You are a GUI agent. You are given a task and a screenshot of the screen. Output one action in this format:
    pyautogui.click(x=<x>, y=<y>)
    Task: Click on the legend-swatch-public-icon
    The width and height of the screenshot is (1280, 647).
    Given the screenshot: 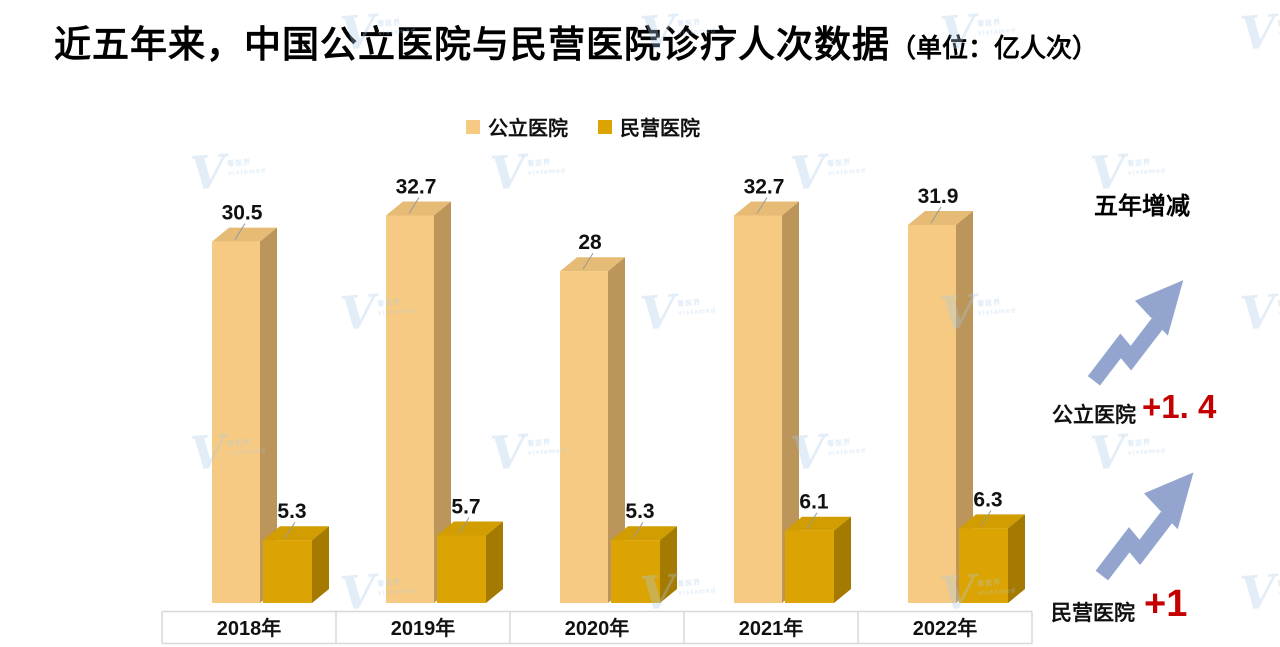 What is the action you would take?
    pyautogui.click(x=473, y=126)
    